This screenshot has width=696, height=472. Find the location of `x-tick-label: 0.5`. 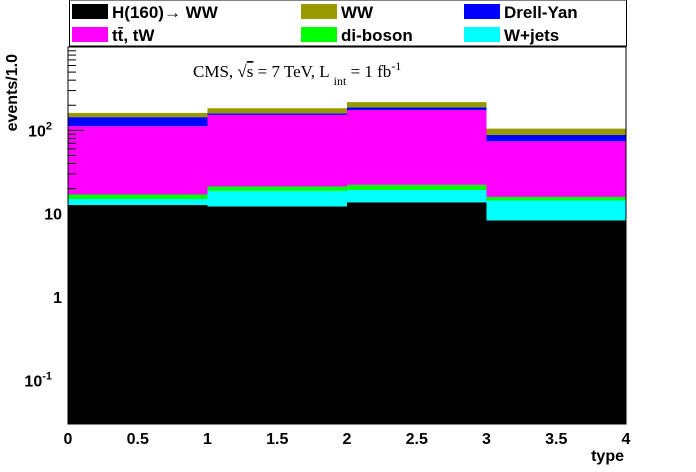

x-tick-label: 0.5 is located at coordinates (138, 439).